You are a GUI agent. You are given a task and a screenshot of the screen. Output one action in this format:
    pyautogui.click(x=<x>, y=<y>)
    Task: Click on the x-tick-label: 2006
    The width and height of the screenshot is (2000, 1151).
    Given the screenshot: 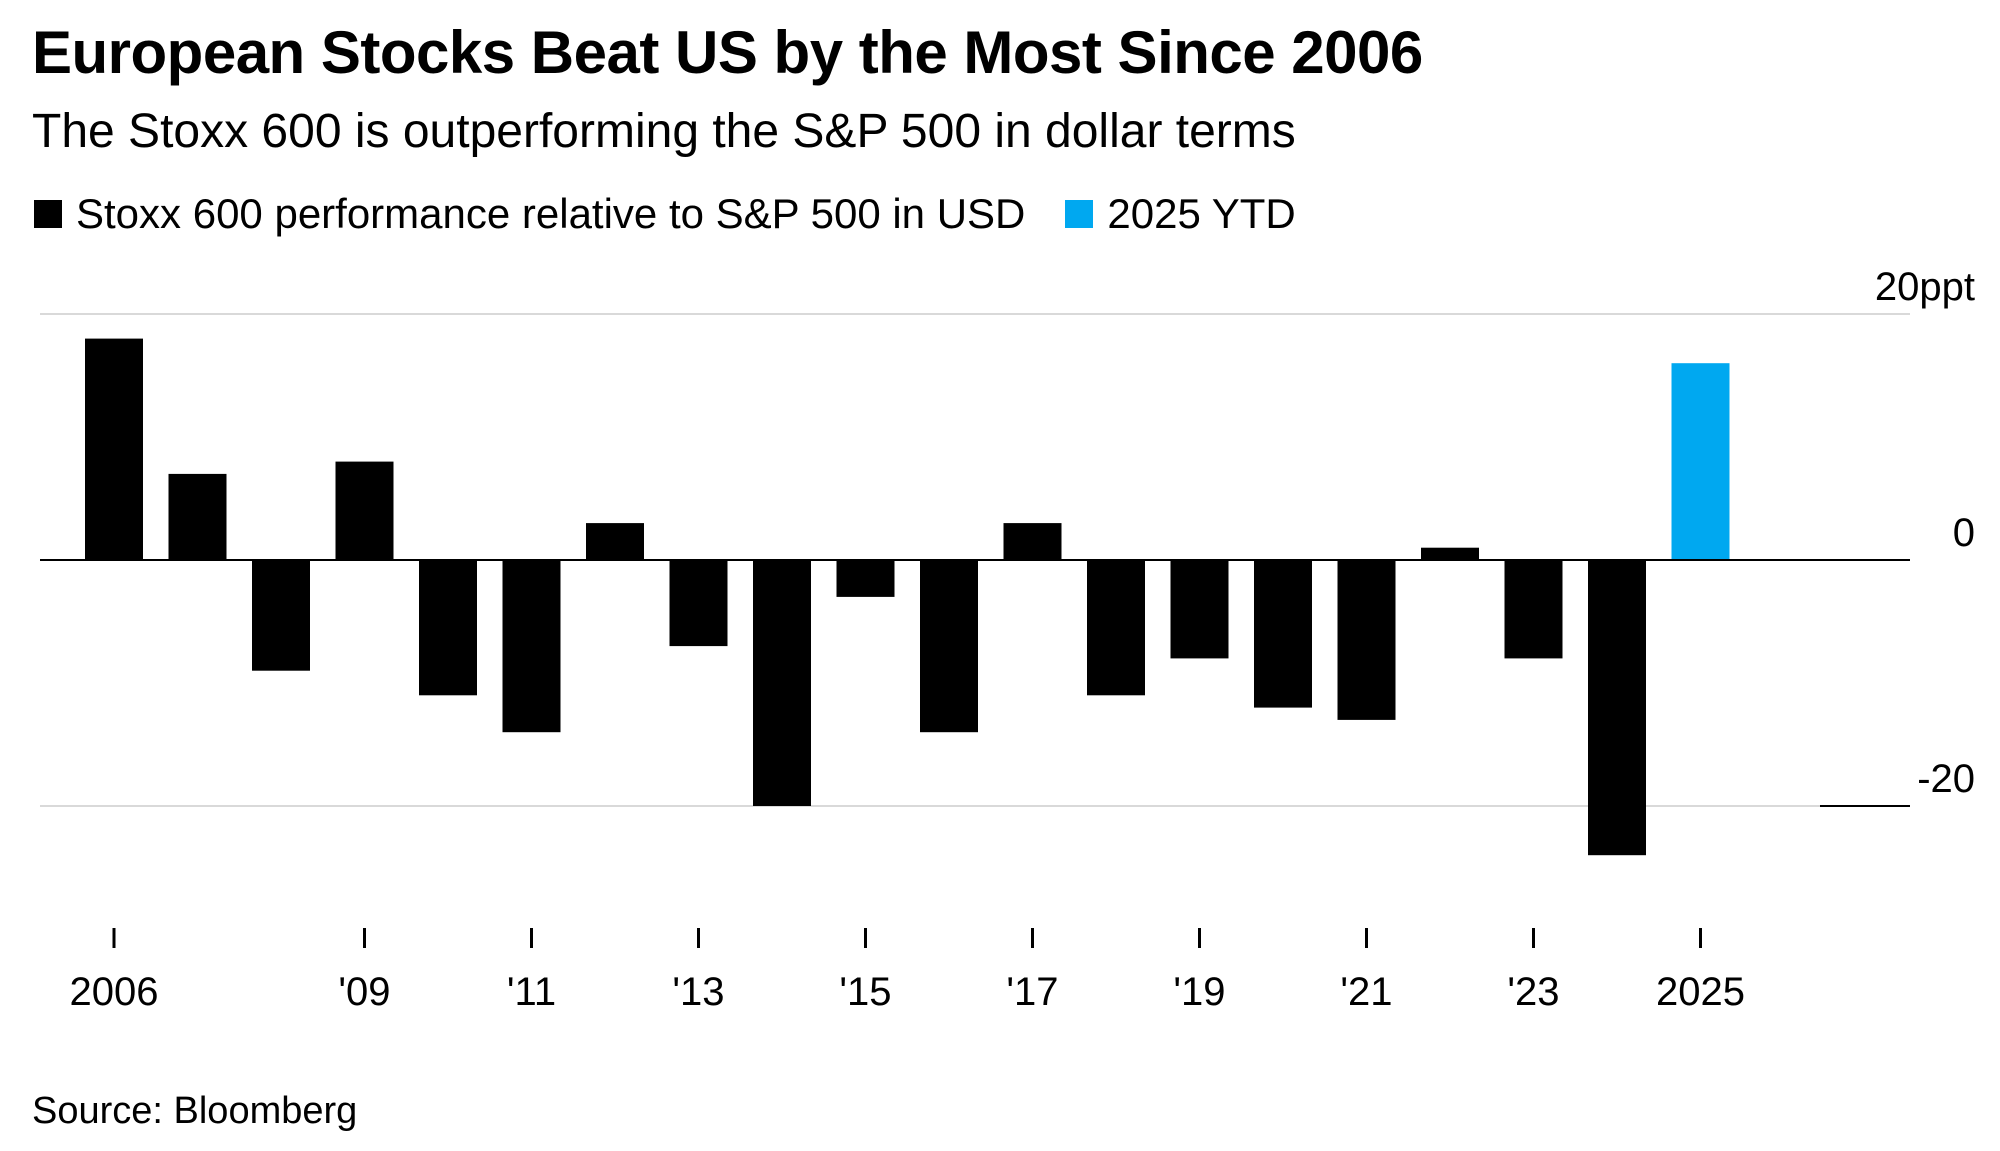 What is the action you would take?
    pyautogui.click(x=114, y=992)
    